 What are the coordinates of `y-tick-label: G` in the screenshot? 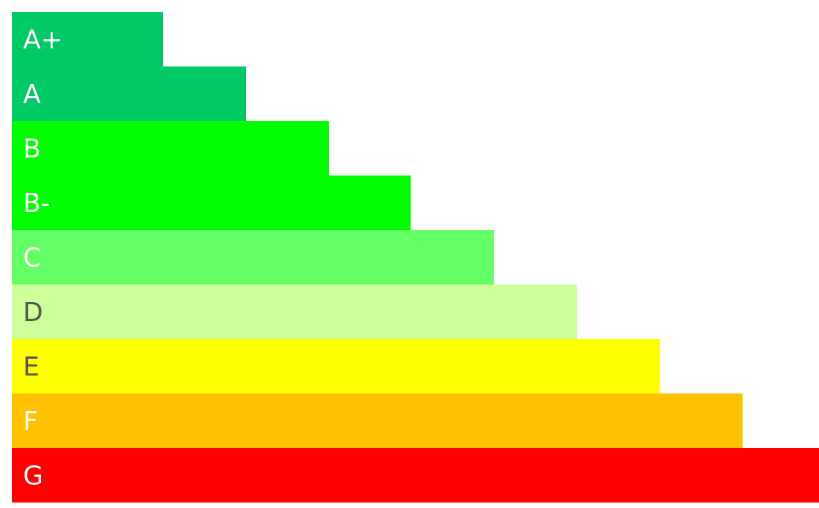 It's located at (33, 476).